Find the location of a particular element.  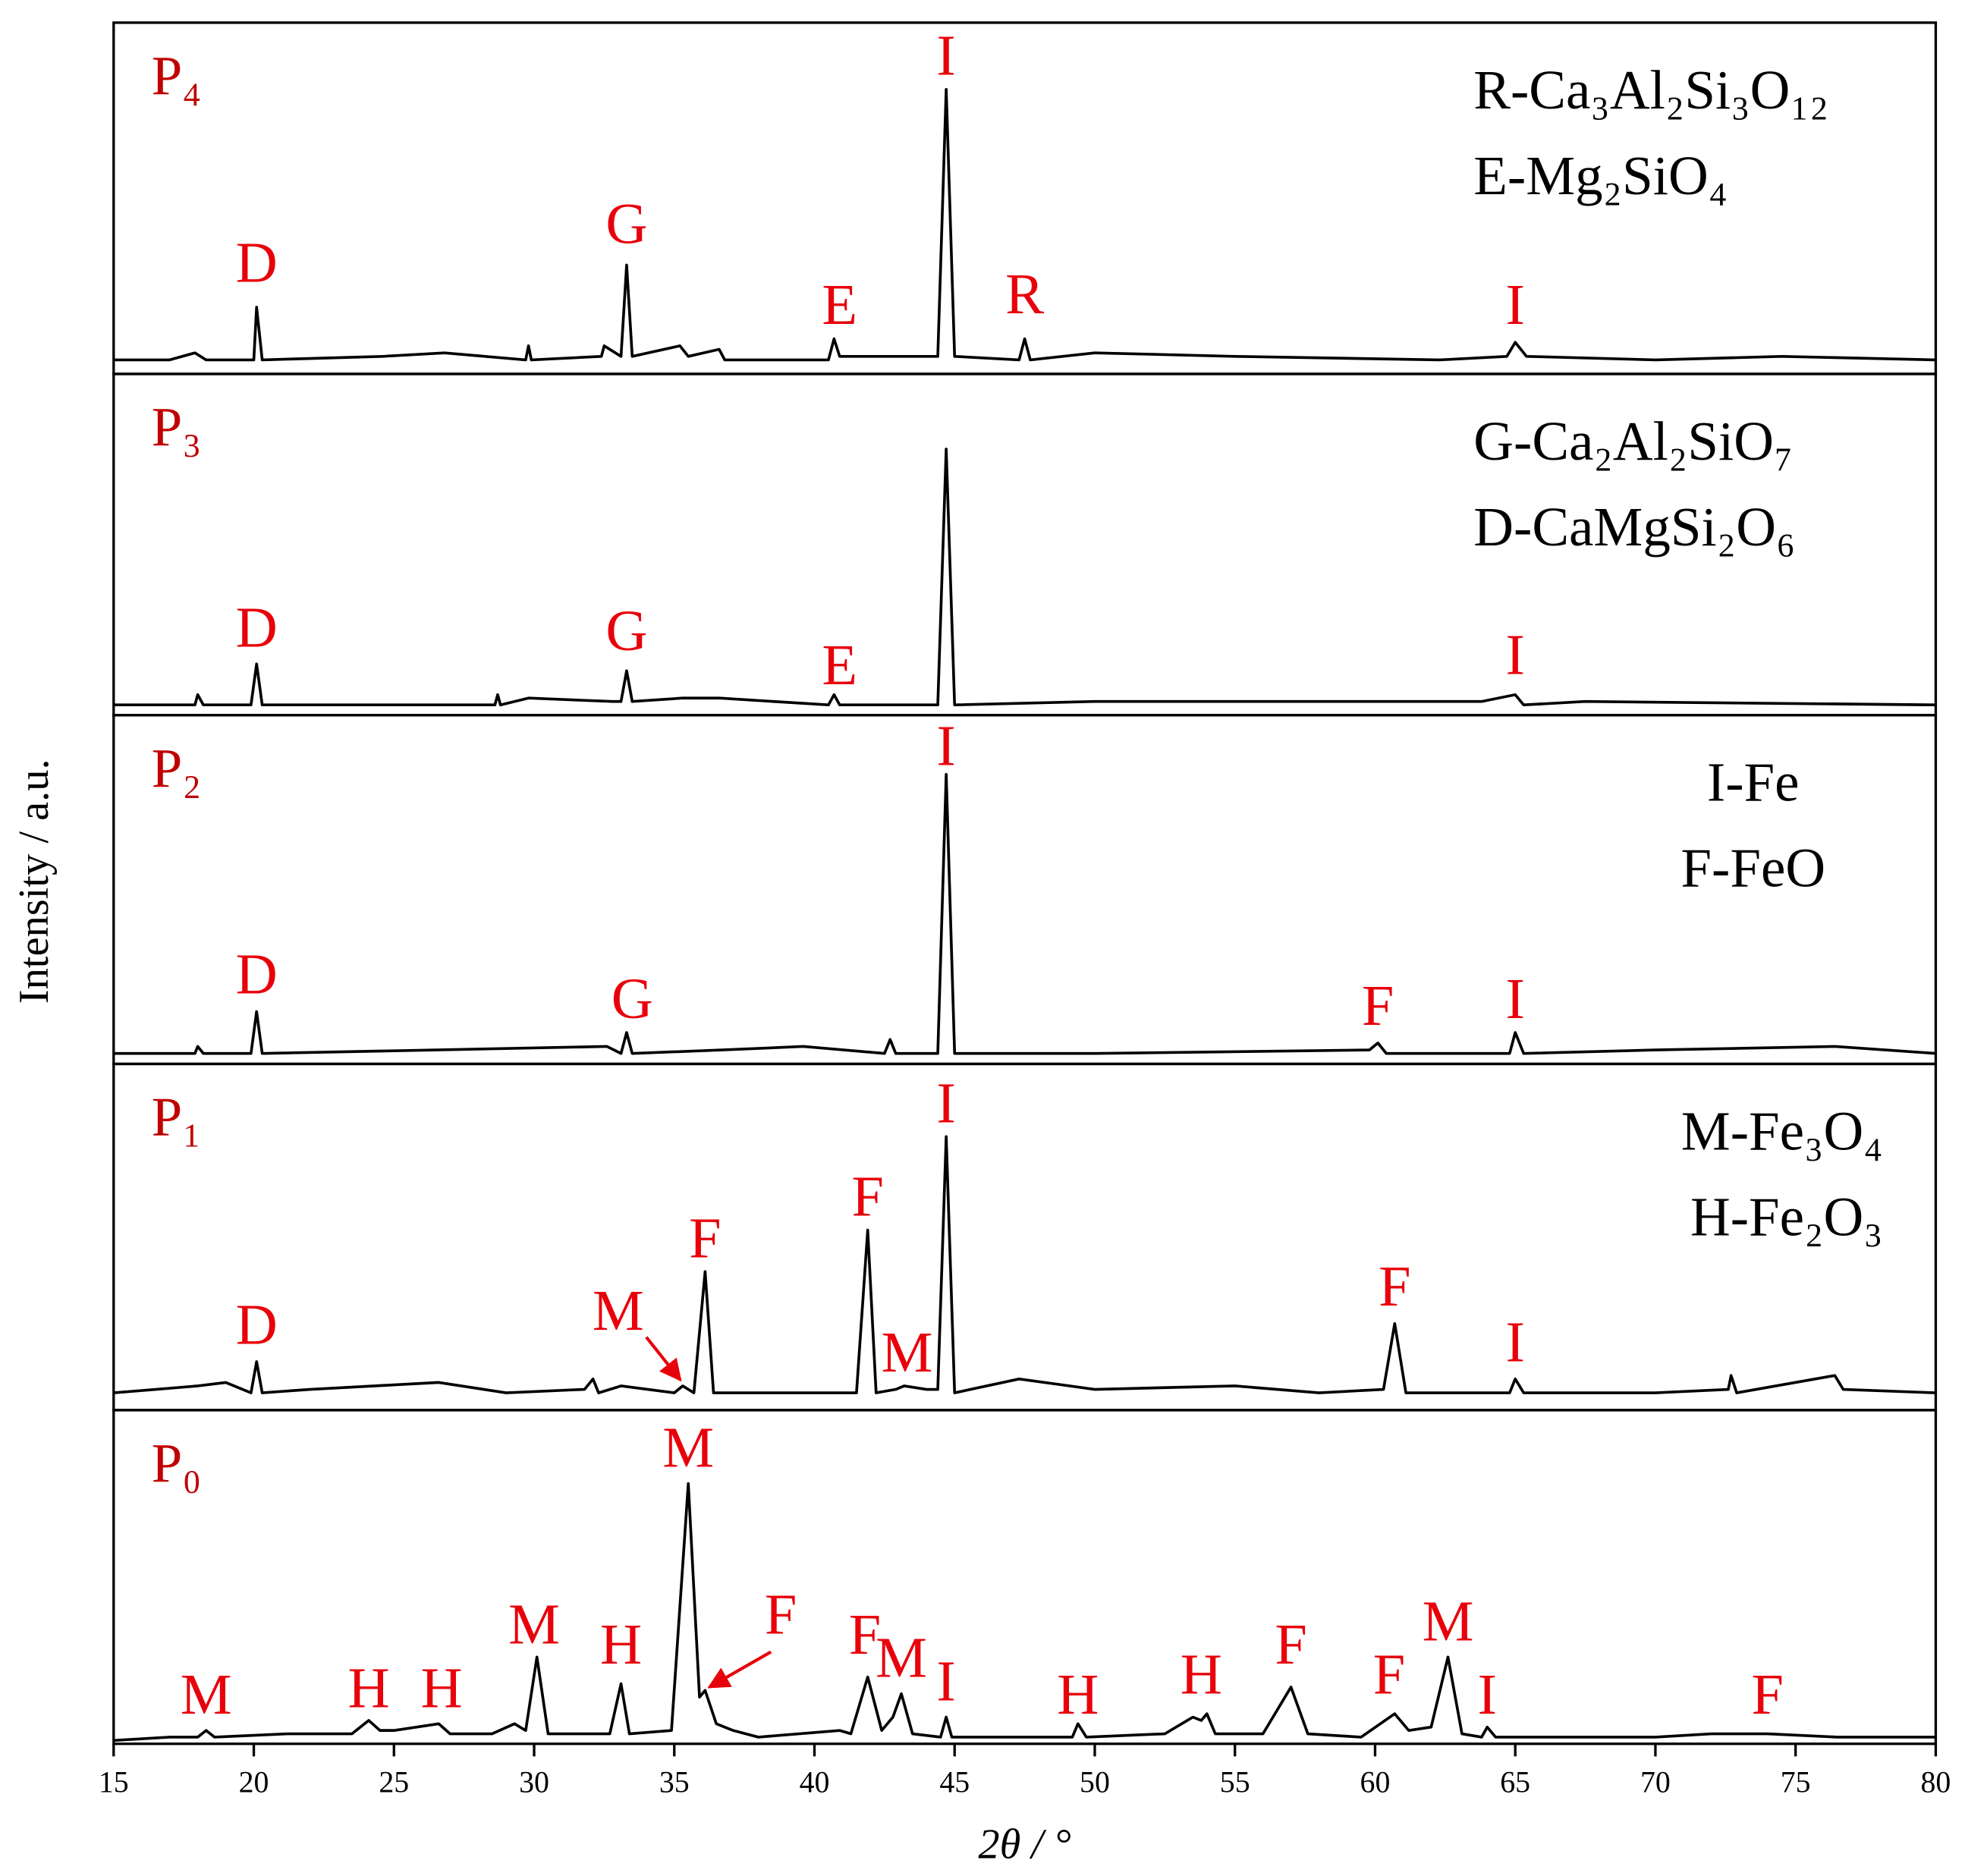

x-tick-label: 55 is located at coordinates (1235, 1782).